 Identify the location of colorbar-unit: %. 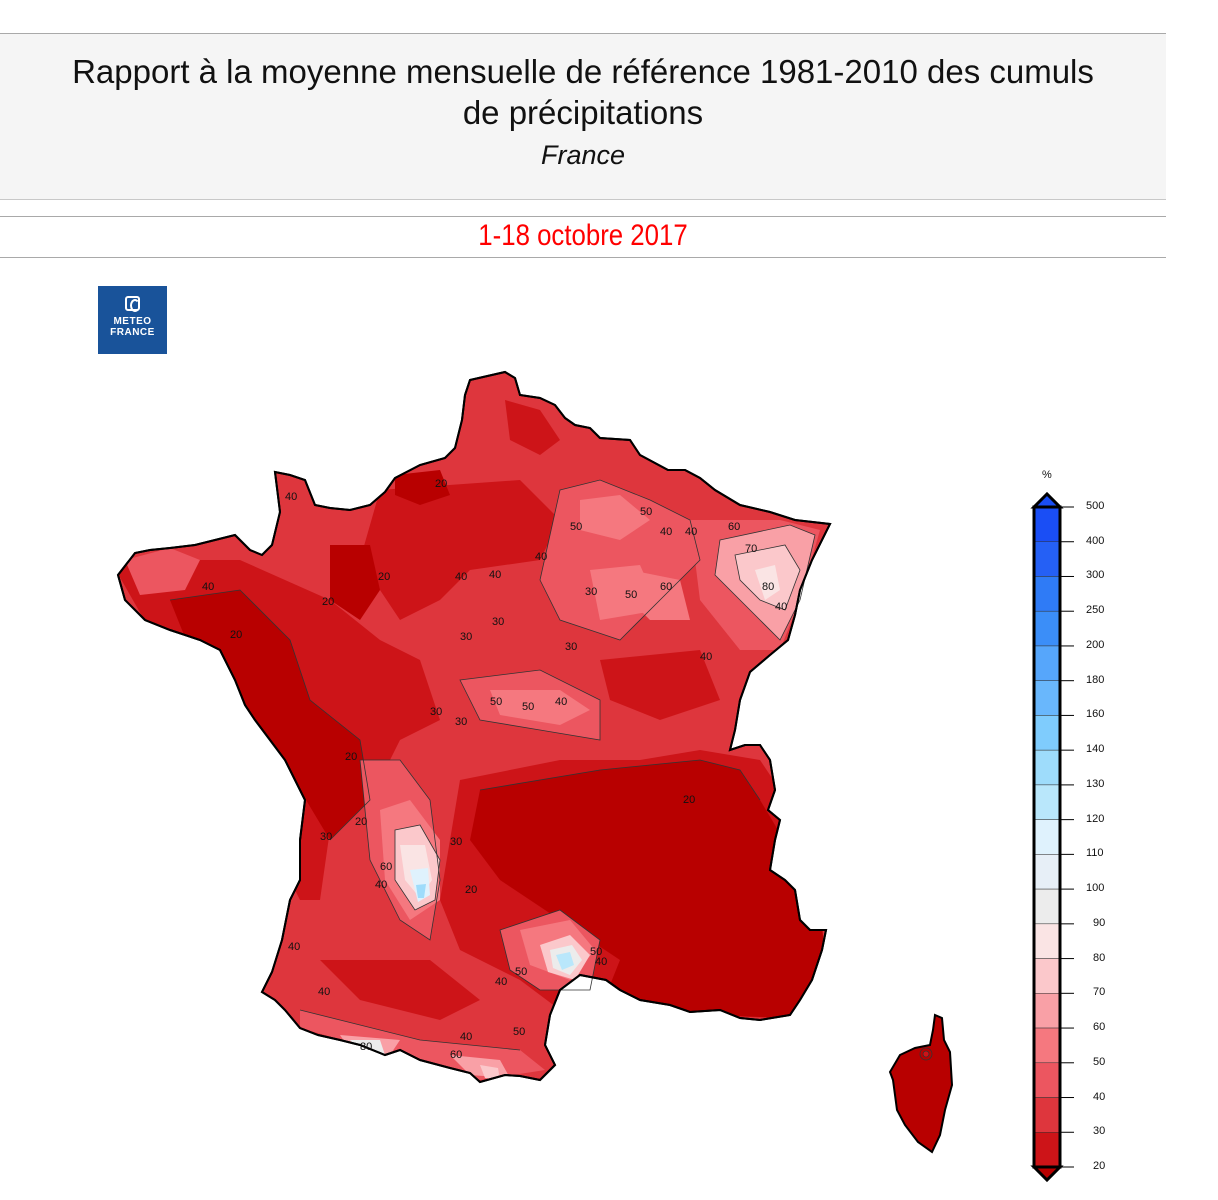
(1047, 475).